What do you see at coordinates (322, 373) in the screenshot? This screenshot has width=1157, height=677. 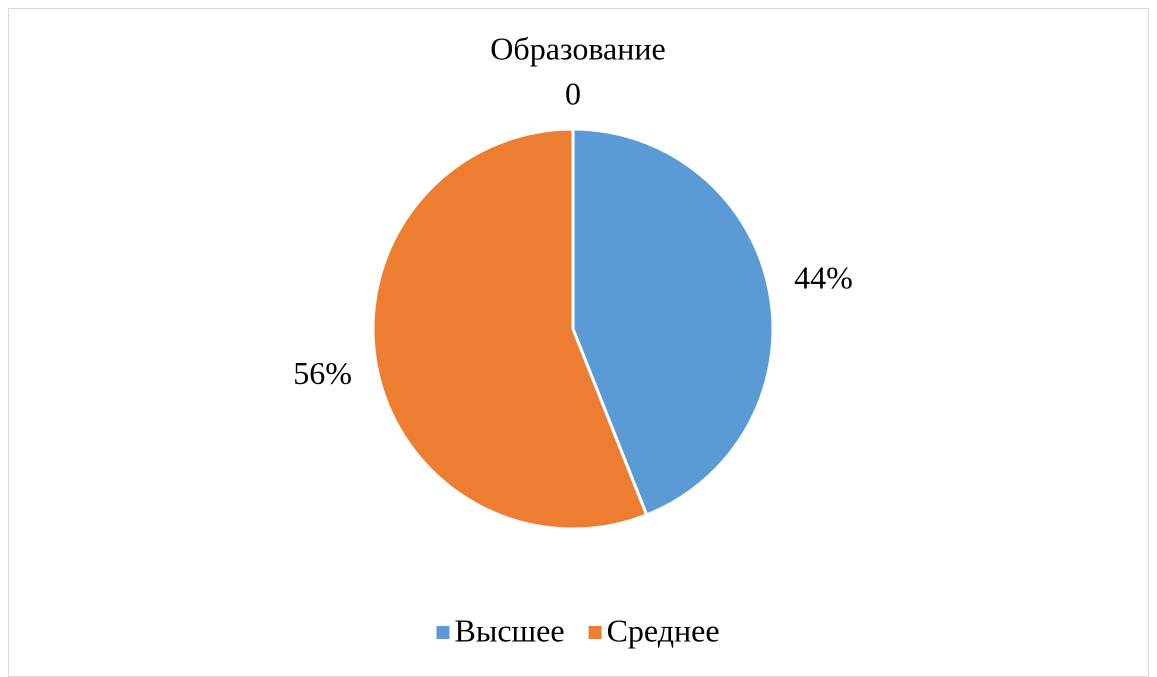 I see `data-label: 56%` at bounding box center [322, 373].